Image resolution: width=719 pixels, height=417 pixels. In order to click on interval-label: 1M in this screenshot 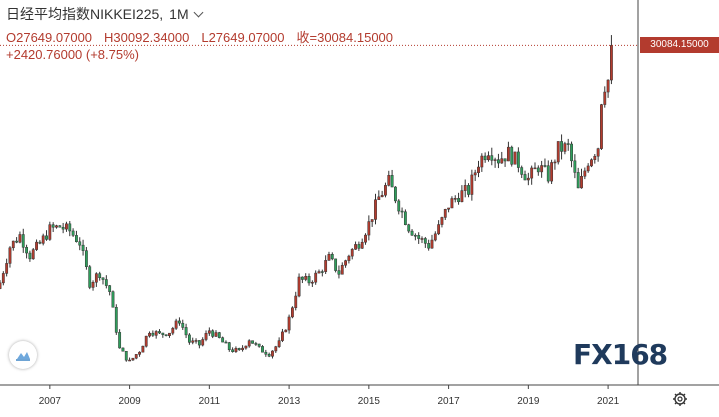, I will do `click(179, 14)`.